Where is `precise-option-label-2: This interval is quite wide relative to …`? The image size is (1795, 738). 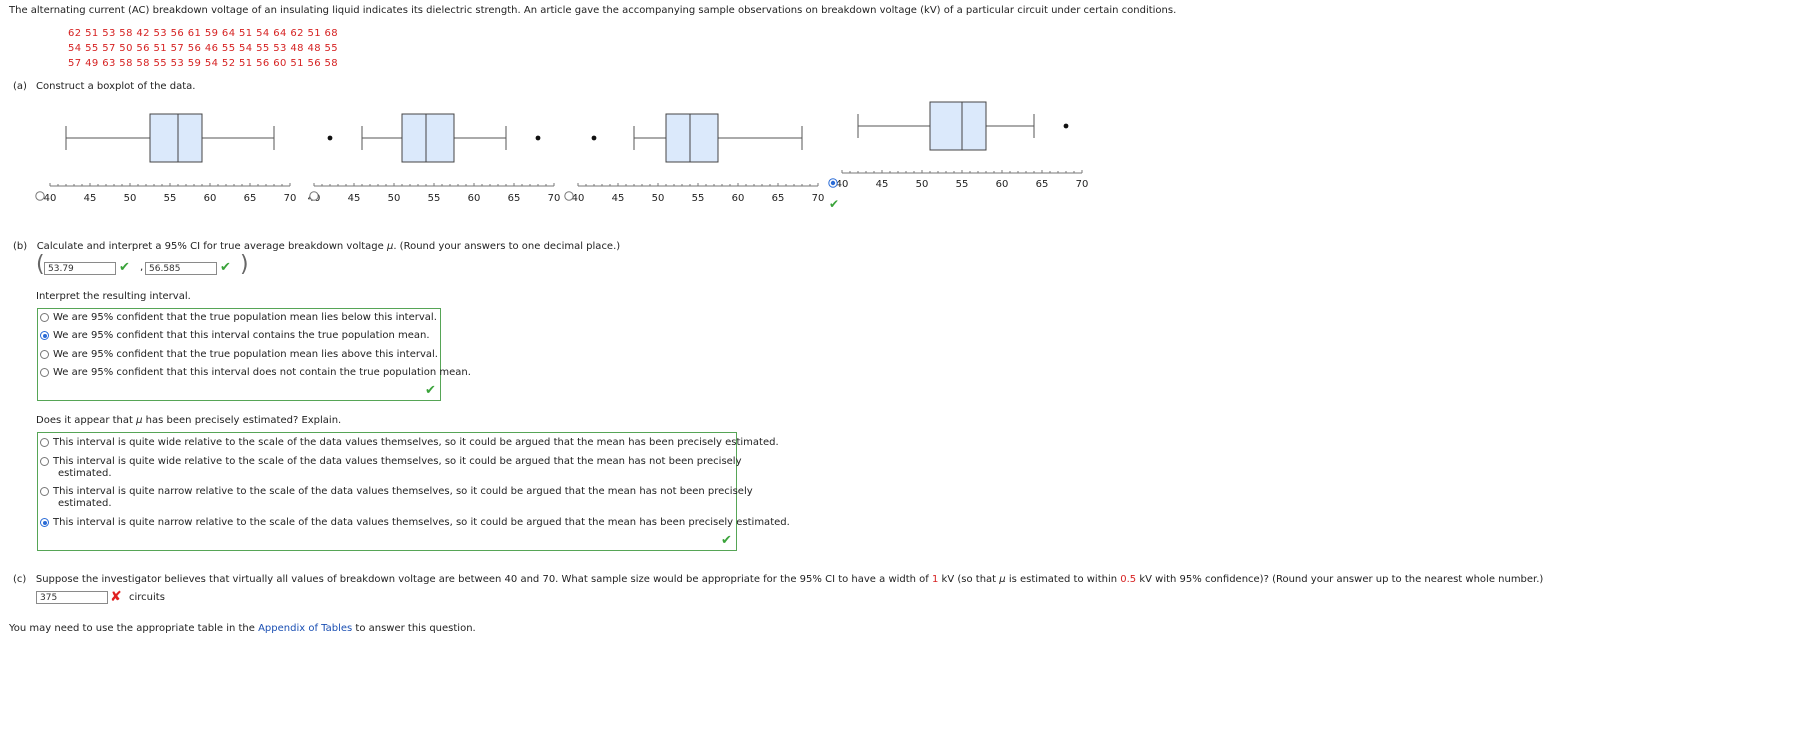 precise-option-label-2: This interval is quite wide relative to … is located at coordinates (397, 461).